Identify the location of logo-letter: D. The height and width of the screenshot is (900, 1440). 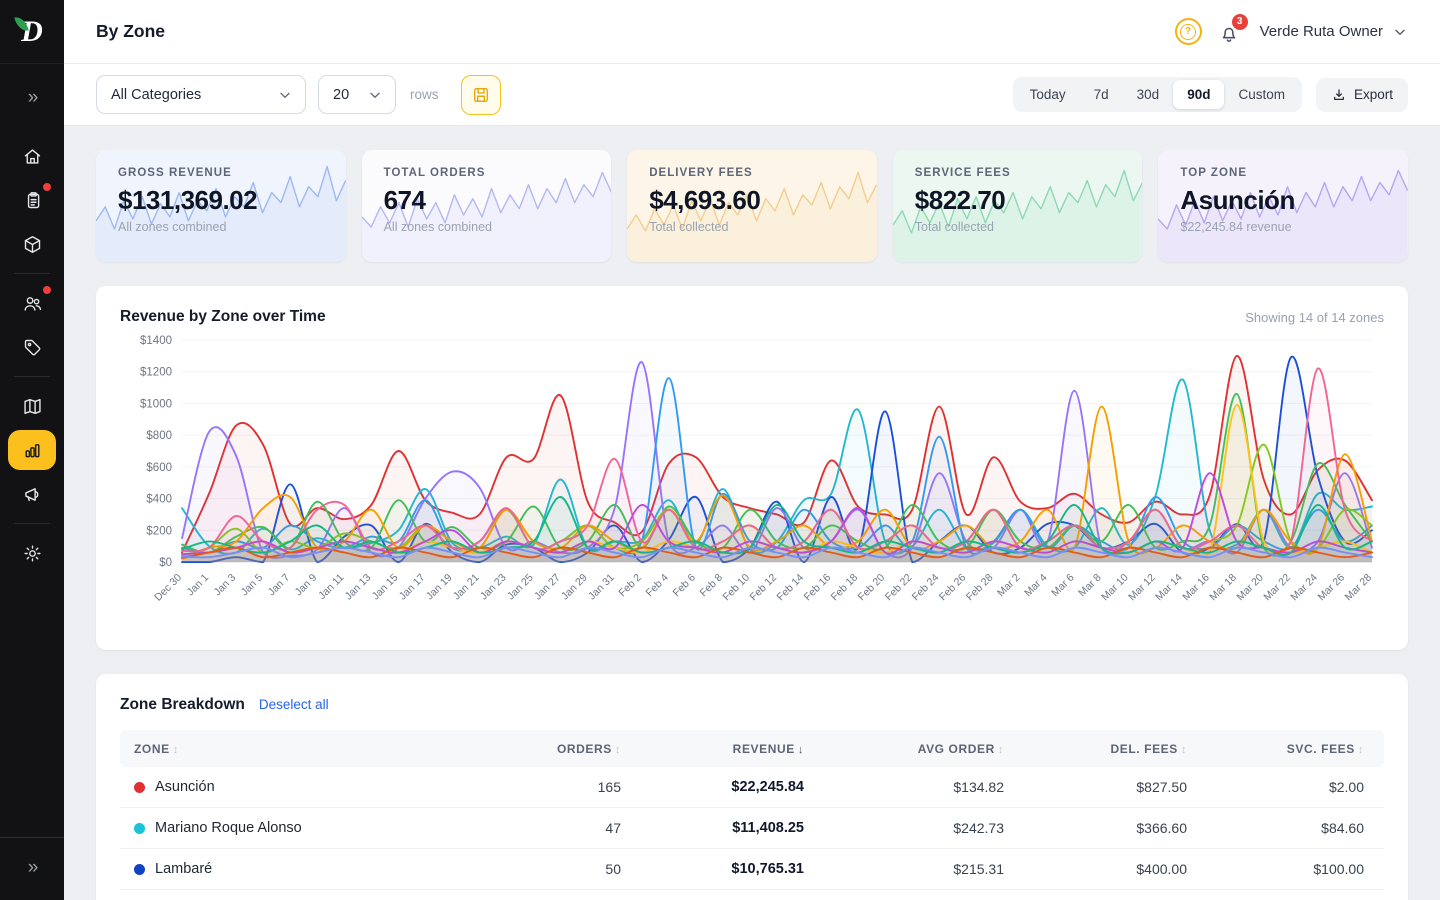
(32, 31).